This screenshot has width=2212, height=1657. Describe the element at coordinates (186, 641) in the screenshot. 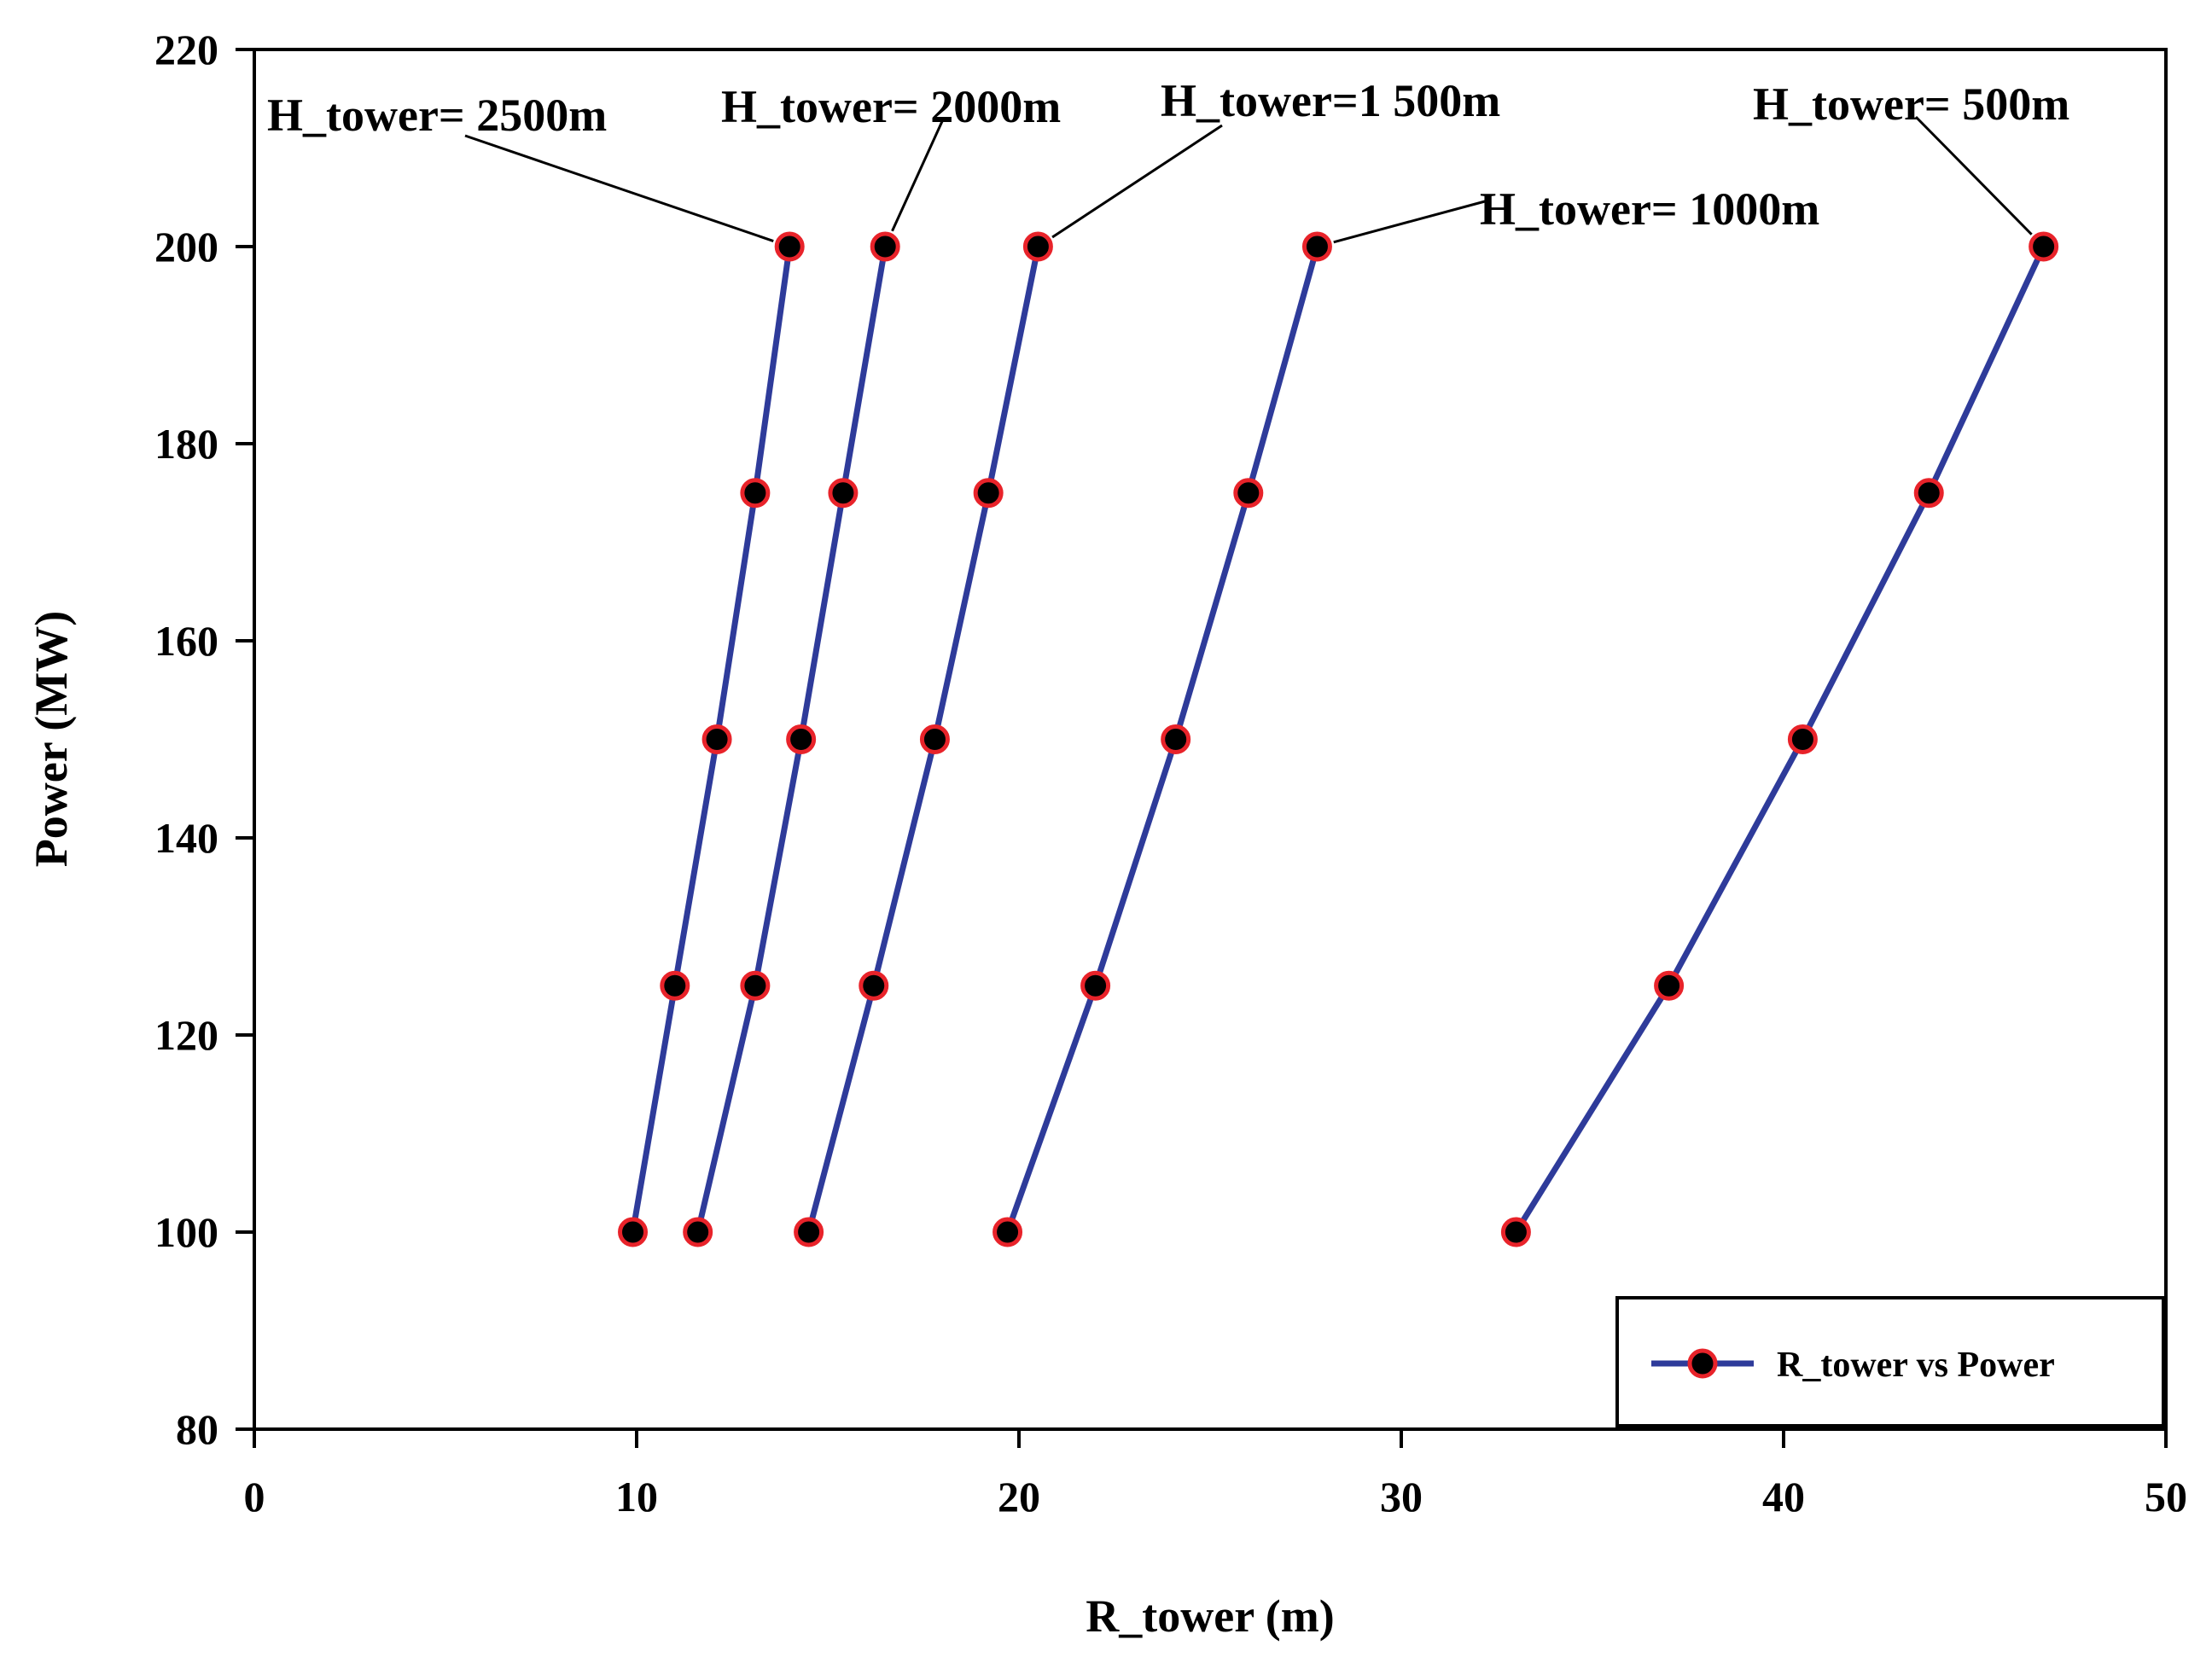

I see `y-tick-label: 160` at that location.